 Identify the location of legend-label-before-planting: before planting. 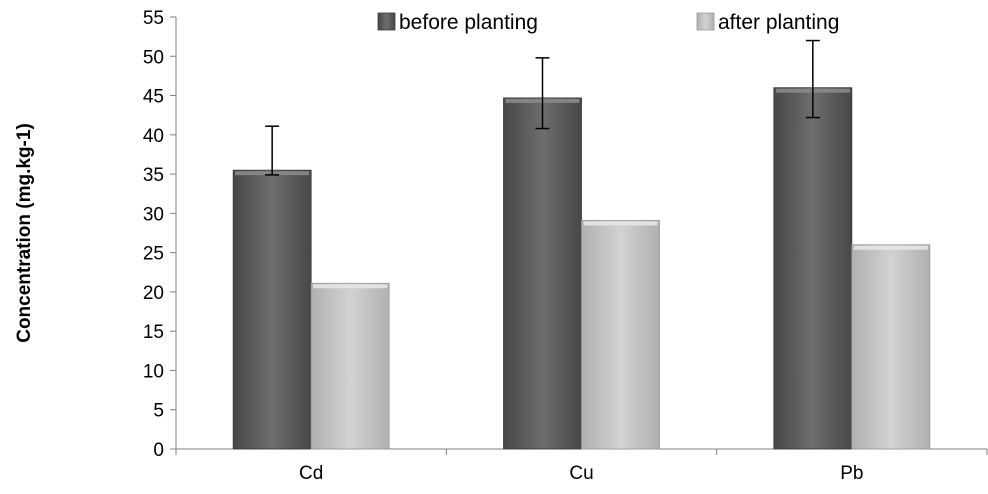
(468, 22).